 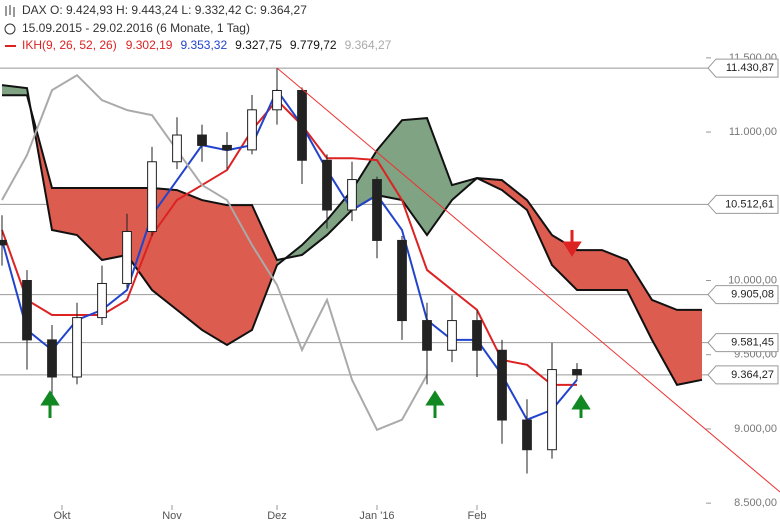 I want to click on indicator-value: 9.364,27, so click(x=368, y=45).